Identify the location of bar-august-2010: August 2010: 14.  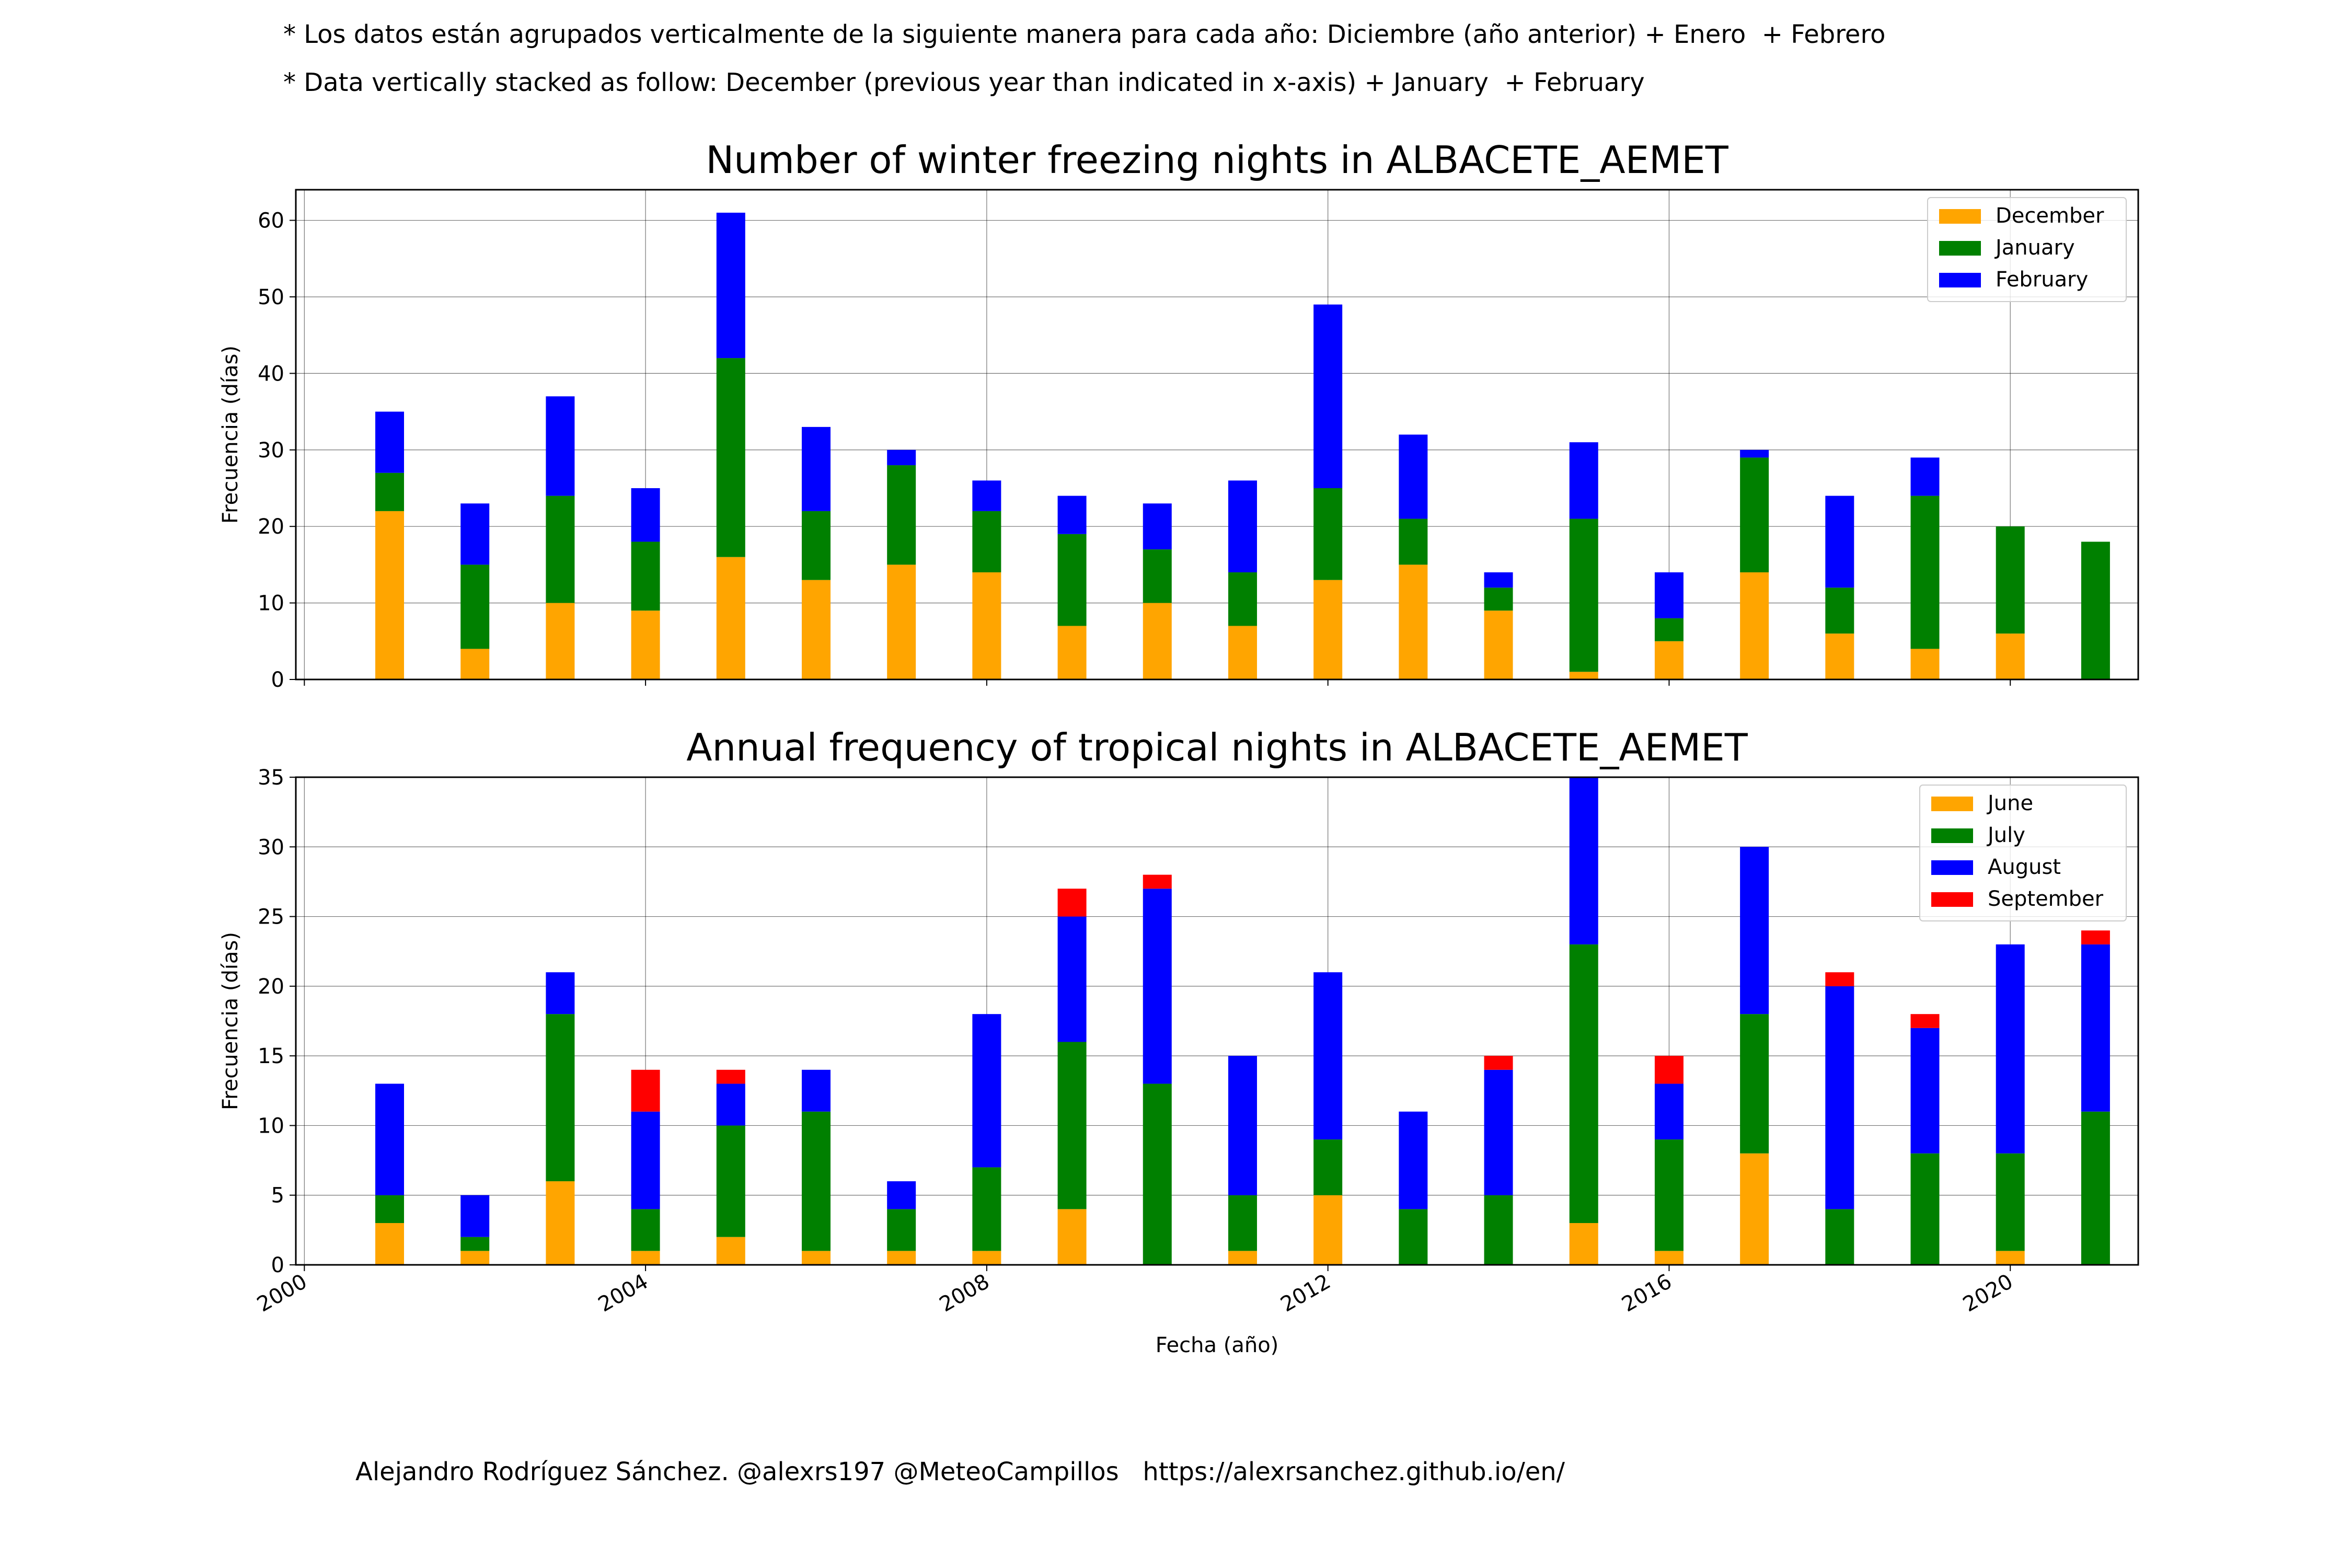
(1157, 986).